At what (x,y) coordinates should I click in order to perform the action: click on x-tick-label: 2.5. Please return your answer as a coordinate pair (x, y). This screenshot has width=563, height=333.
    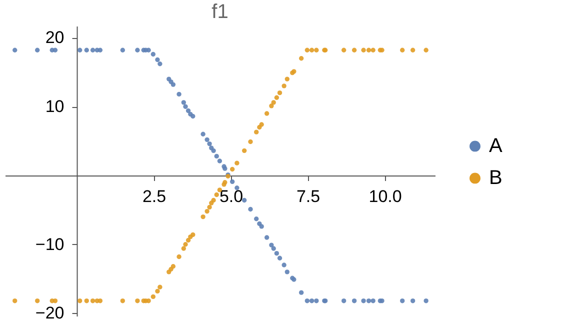
    Looking at the image, I should click on (154, 196).